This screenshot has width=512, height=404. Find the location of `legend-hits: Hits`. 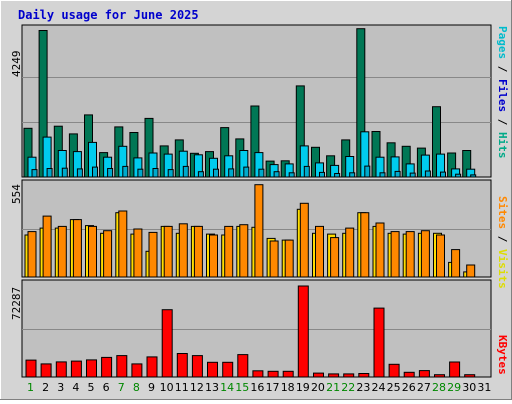

legend-hits: Hits is located at coordinates (502, 145).